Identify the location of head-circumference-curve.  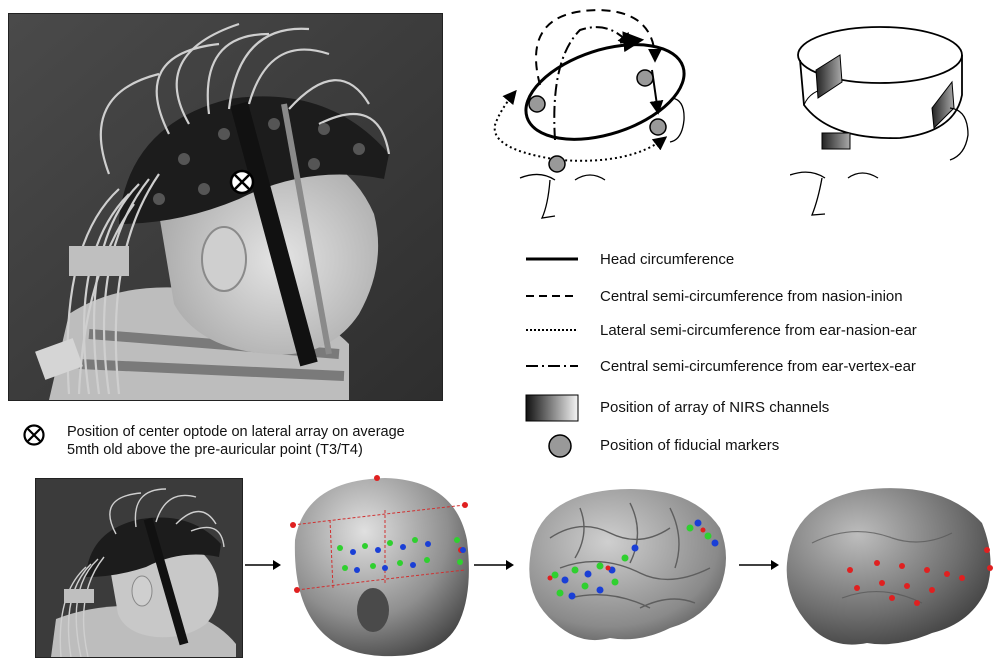
(605, 92).